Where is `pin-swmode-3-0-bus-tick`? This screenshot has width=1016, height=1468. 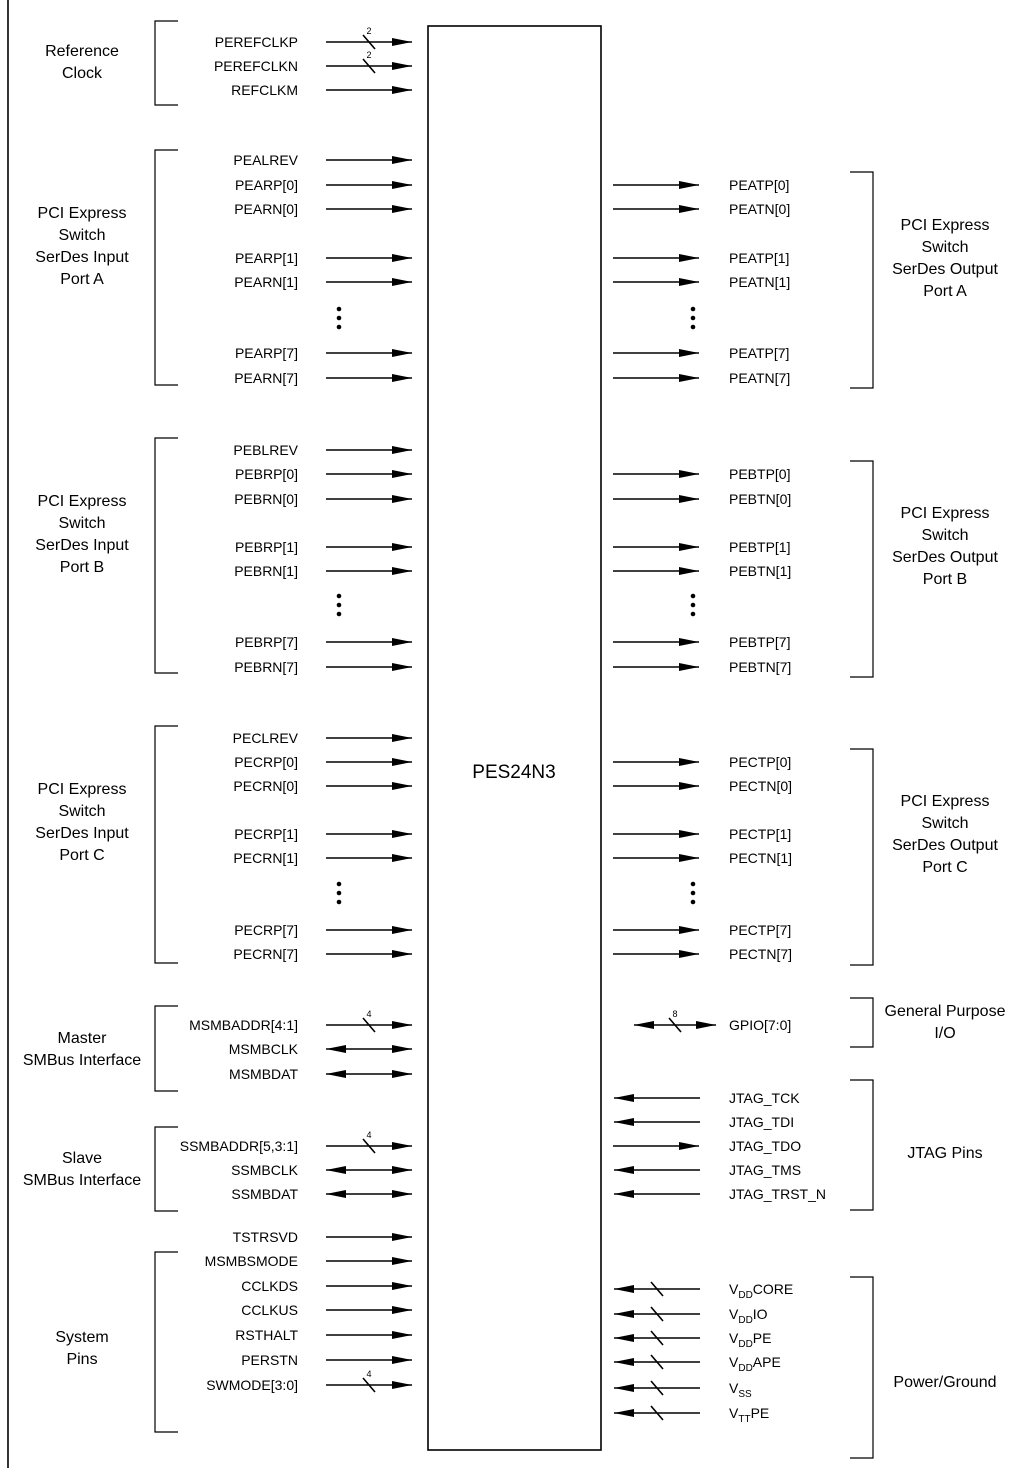 pin-swmode-3-0-bus-tick is located at coordinates (369, 1385).